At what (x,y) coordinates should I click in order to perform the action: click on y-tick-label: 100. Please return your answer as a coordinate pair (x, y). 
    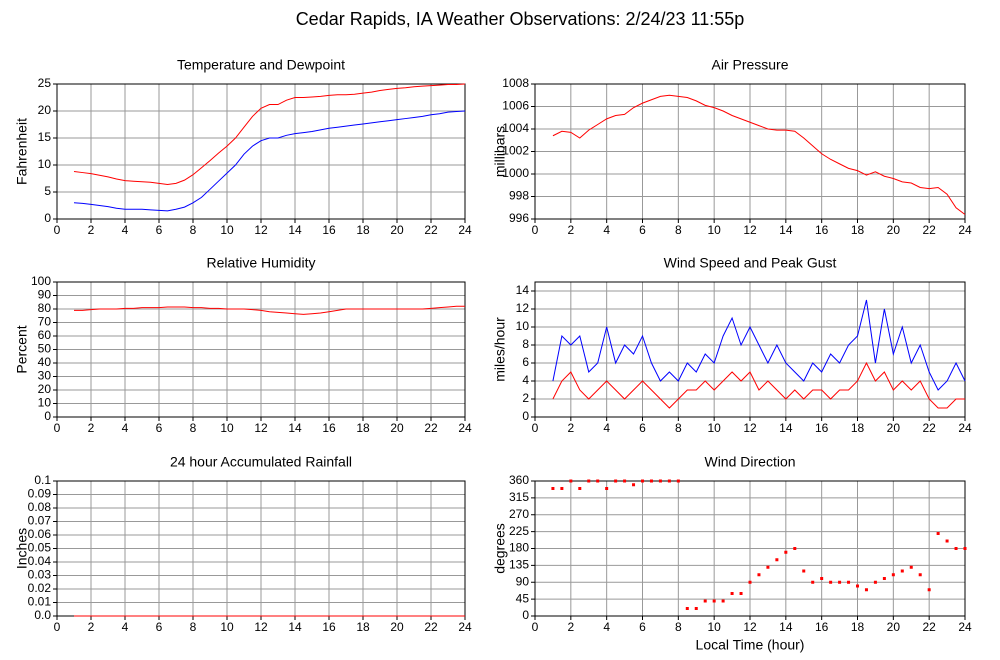
    Looking at the image, I should click on (41, 281).